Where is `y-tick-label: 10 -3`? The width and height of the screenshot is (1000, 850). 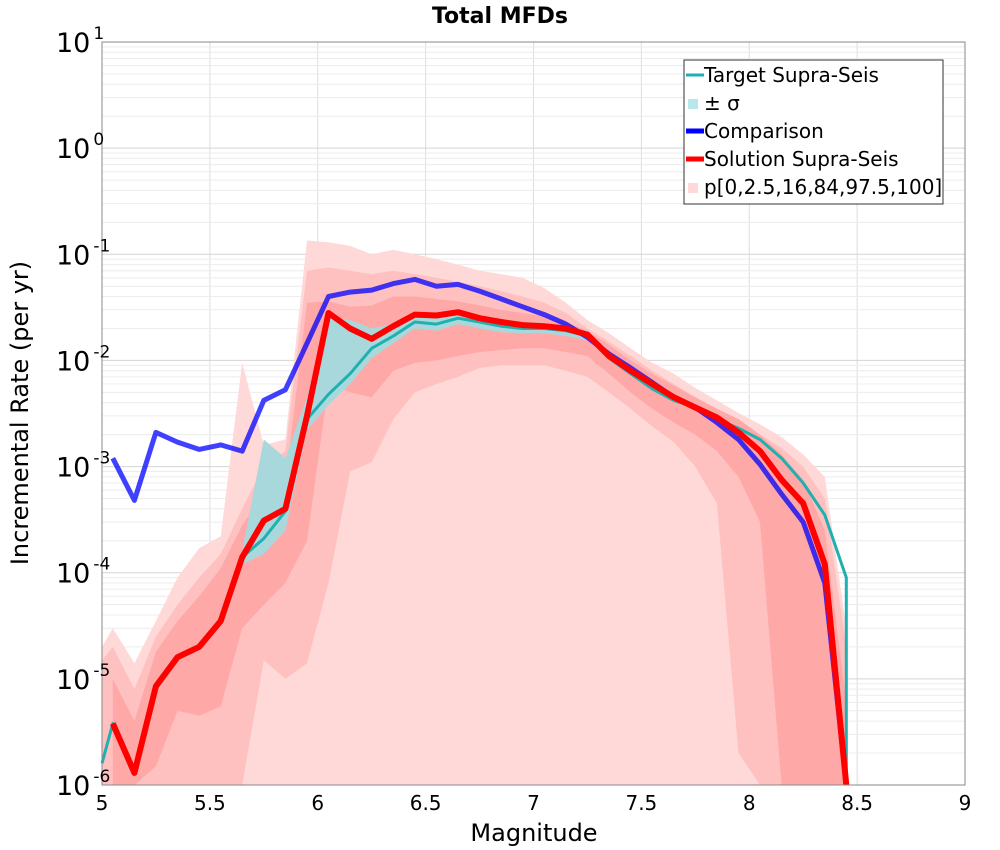 y-tick-label: 10 -3 is located at coordinates (83, 466).